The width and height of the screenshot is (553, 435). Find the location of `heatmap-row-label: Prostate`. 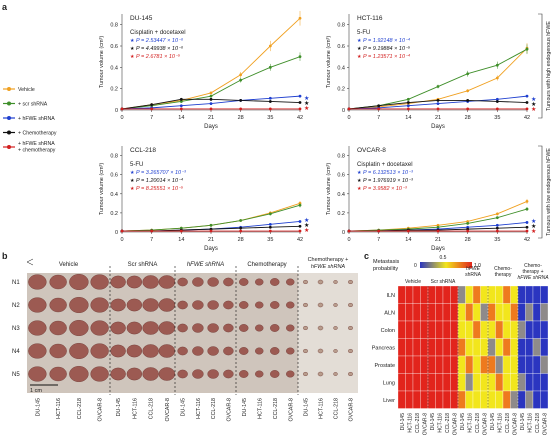

heatmap-row-label: Prostate is located at coordinates (385, 366).